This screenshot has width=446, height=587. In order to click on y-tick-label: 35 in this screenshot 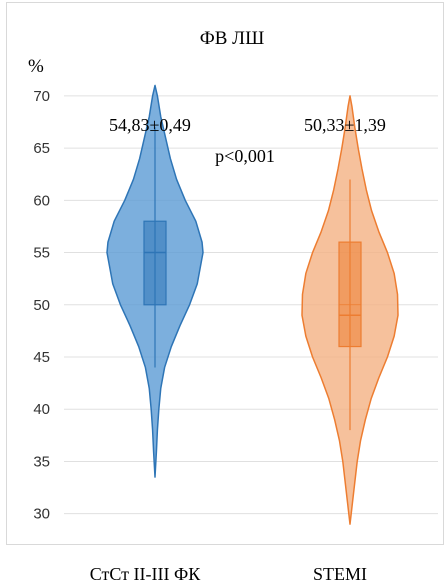, I will do `click(41, 461)`.